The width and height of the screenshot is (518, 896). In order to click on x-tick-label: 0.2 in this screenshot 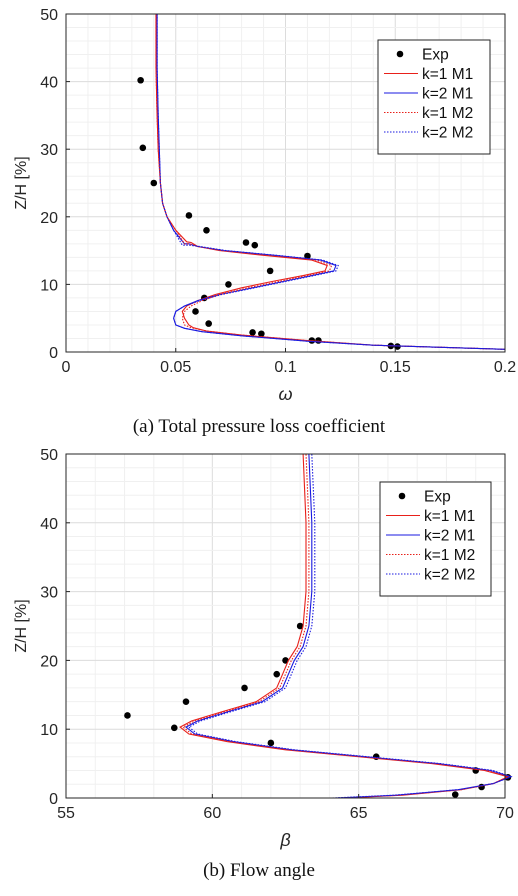, I will do `click(505, 367)`.